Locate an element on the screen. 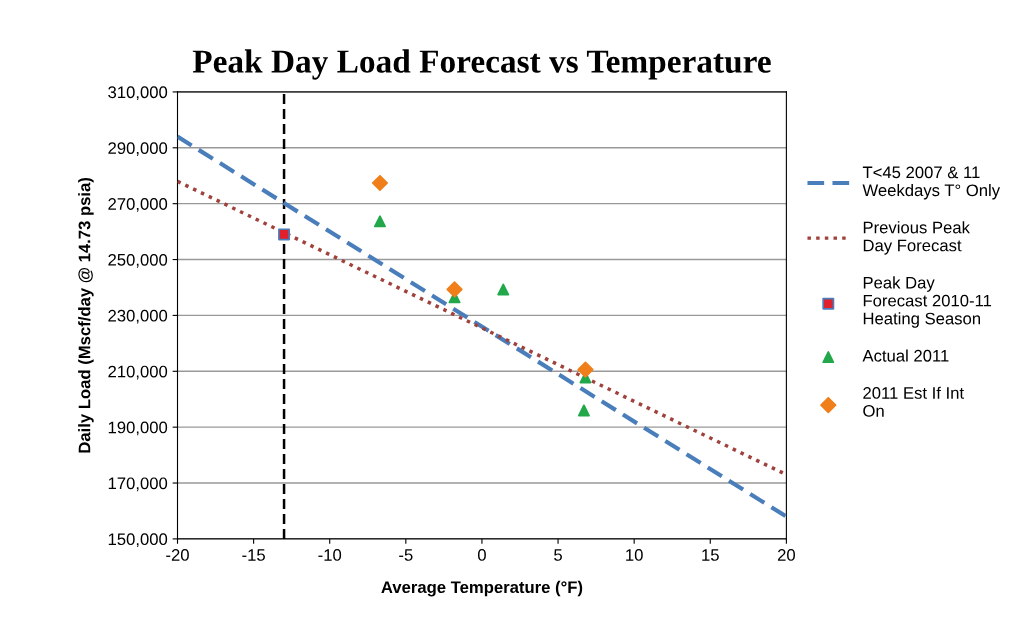  y-tick-label: 310,000 is located at coordinates (138, 93).